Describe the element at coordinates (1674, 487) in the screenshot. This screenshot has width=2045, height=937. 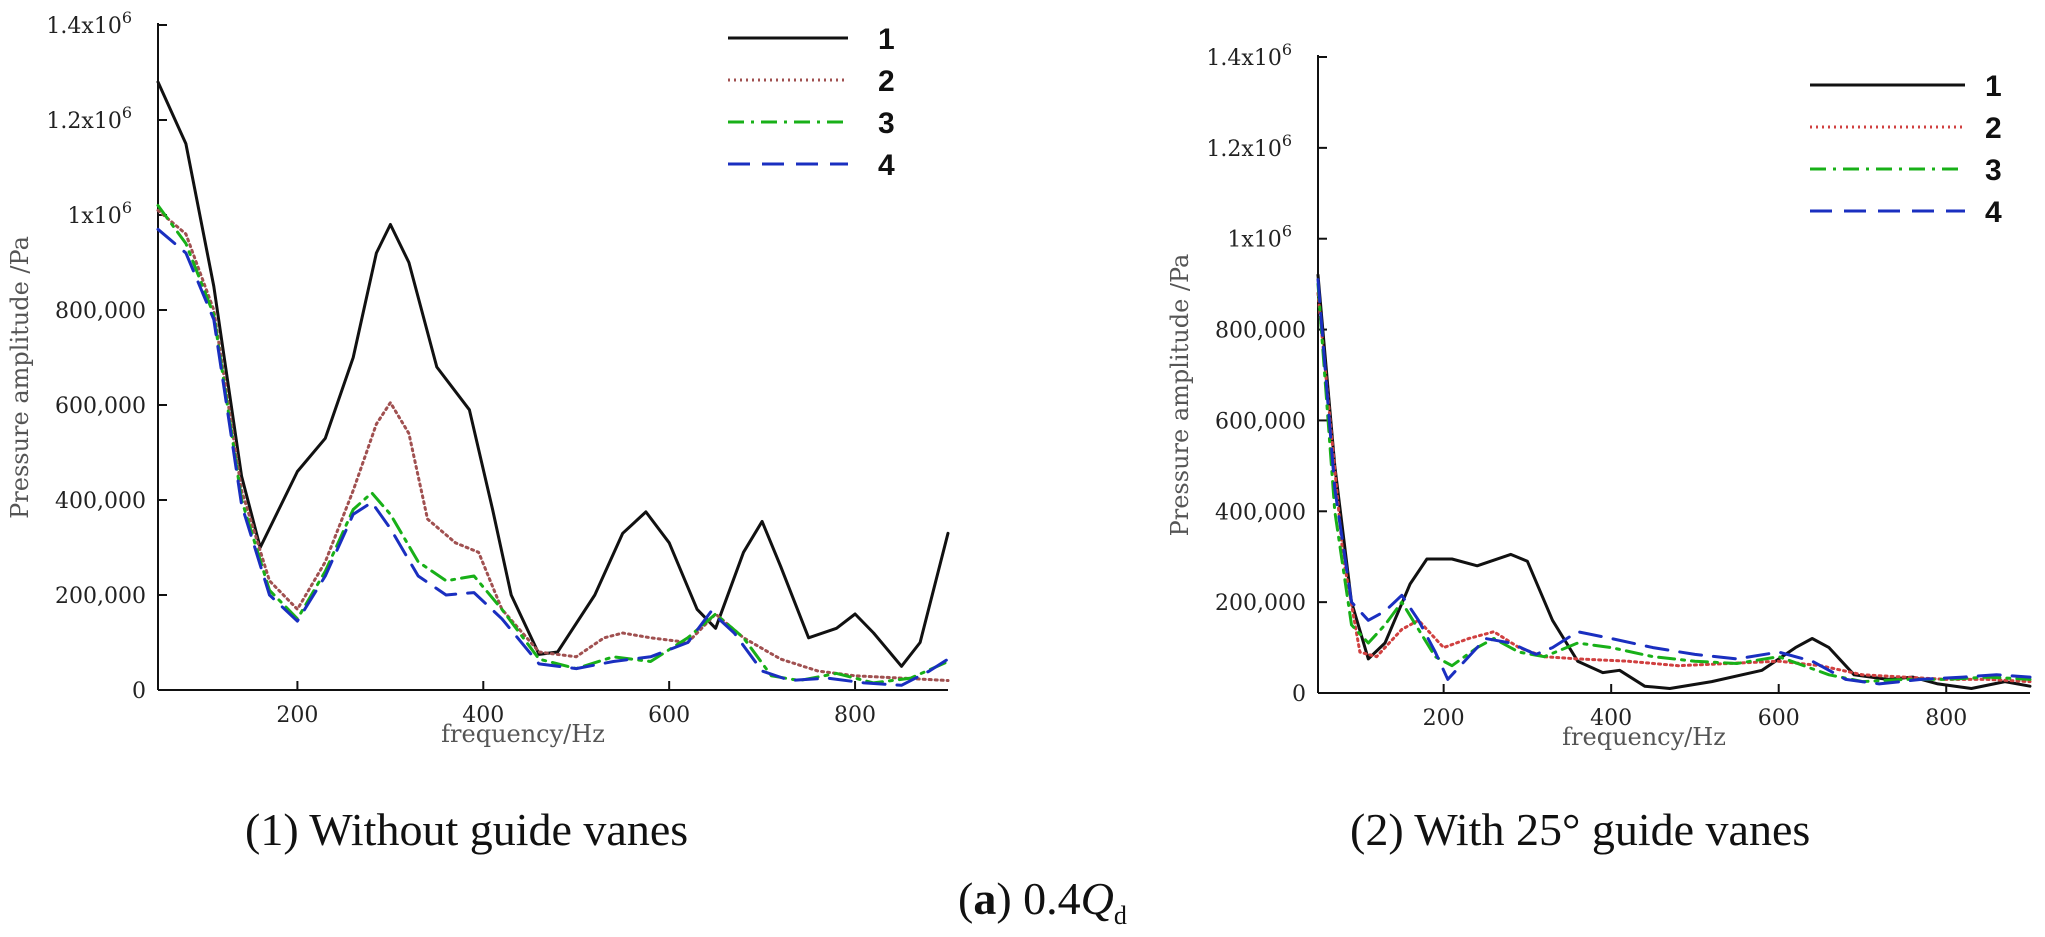
I see `series-2-line` at that location.